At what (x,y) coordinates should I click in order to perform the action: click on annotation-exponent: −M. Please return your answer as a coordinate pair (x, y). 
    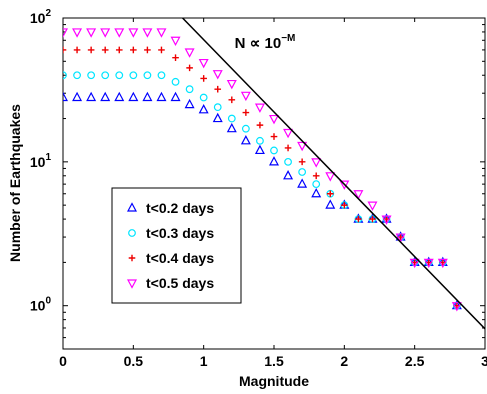
    Looking at the image, I should click on (288, 38).